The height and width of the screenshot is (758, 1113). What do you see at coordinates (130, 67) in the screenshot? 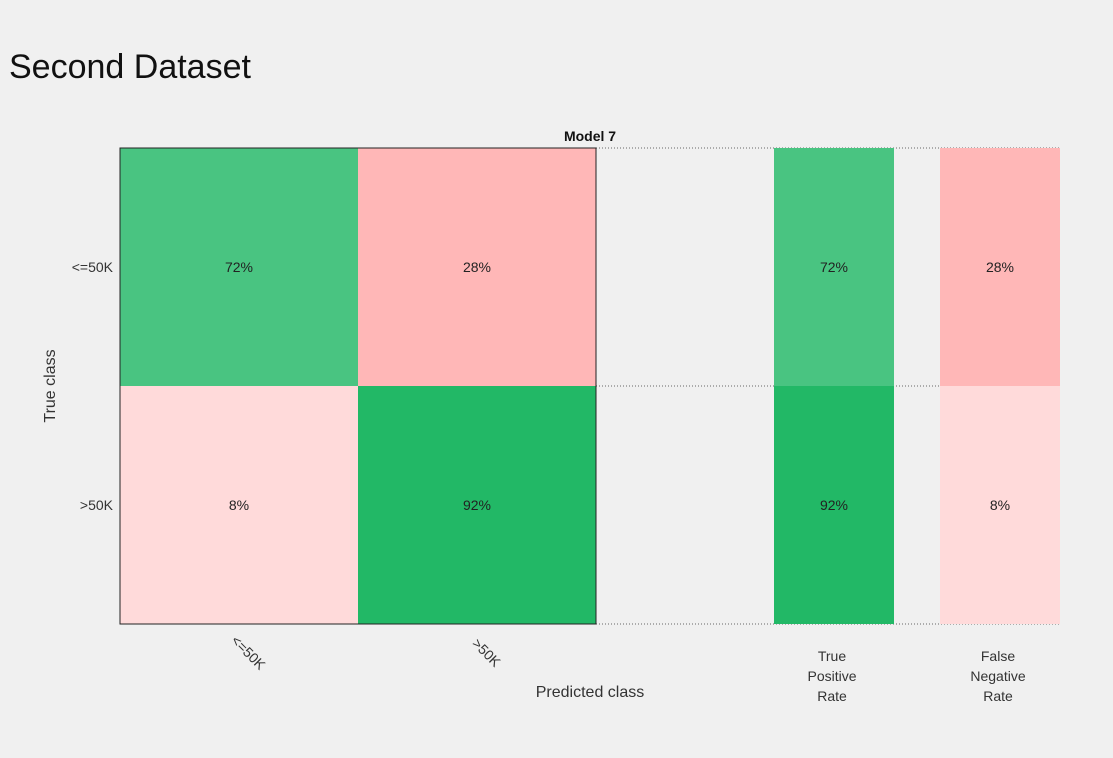
I see `page-title: Second Dataset` at bounding box center [130, 67].